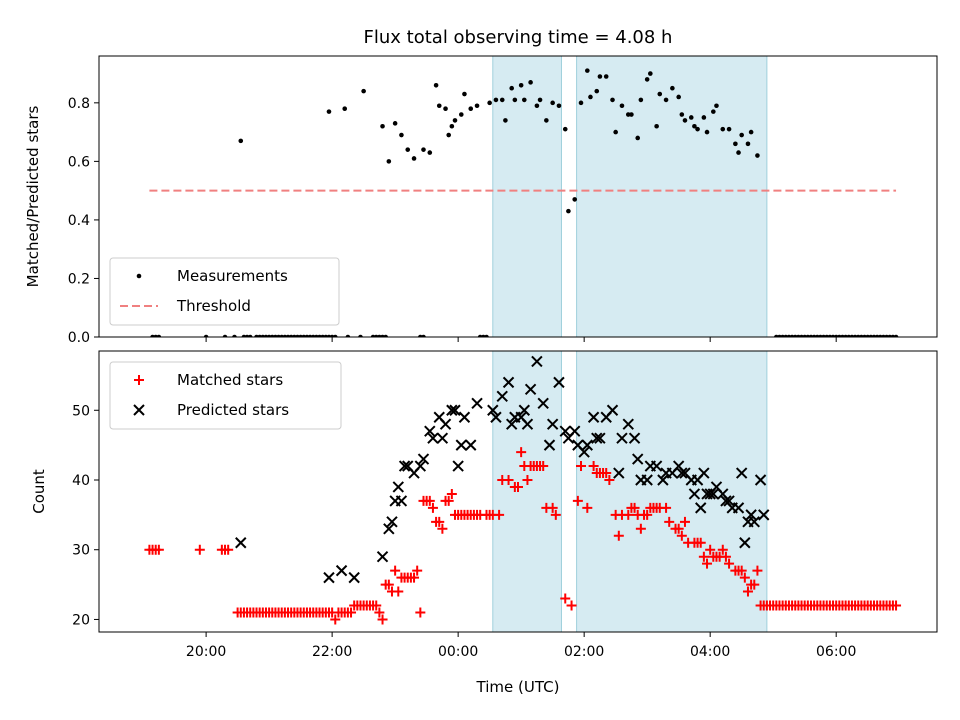  I want to click on y-tick-label: 0.6, so click(79, 162).